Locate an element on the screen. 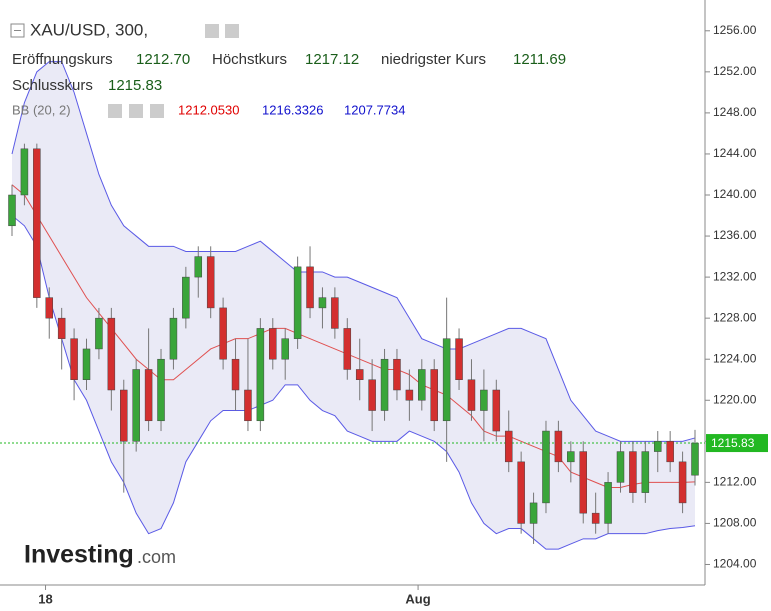 The height and width of the screenshot is (611, 771). y-tick-label: 1224.00 is located at coordinates (735, 358).